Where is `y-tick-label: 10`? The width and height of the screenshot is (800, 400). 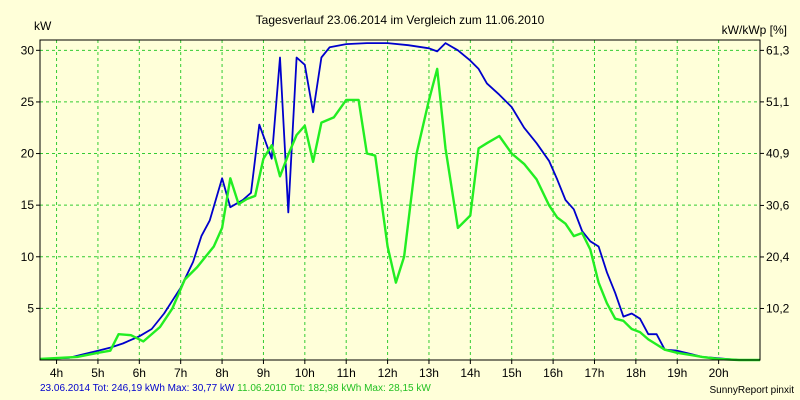 y-tick-label: 10 is located at coordinates (28, 257).